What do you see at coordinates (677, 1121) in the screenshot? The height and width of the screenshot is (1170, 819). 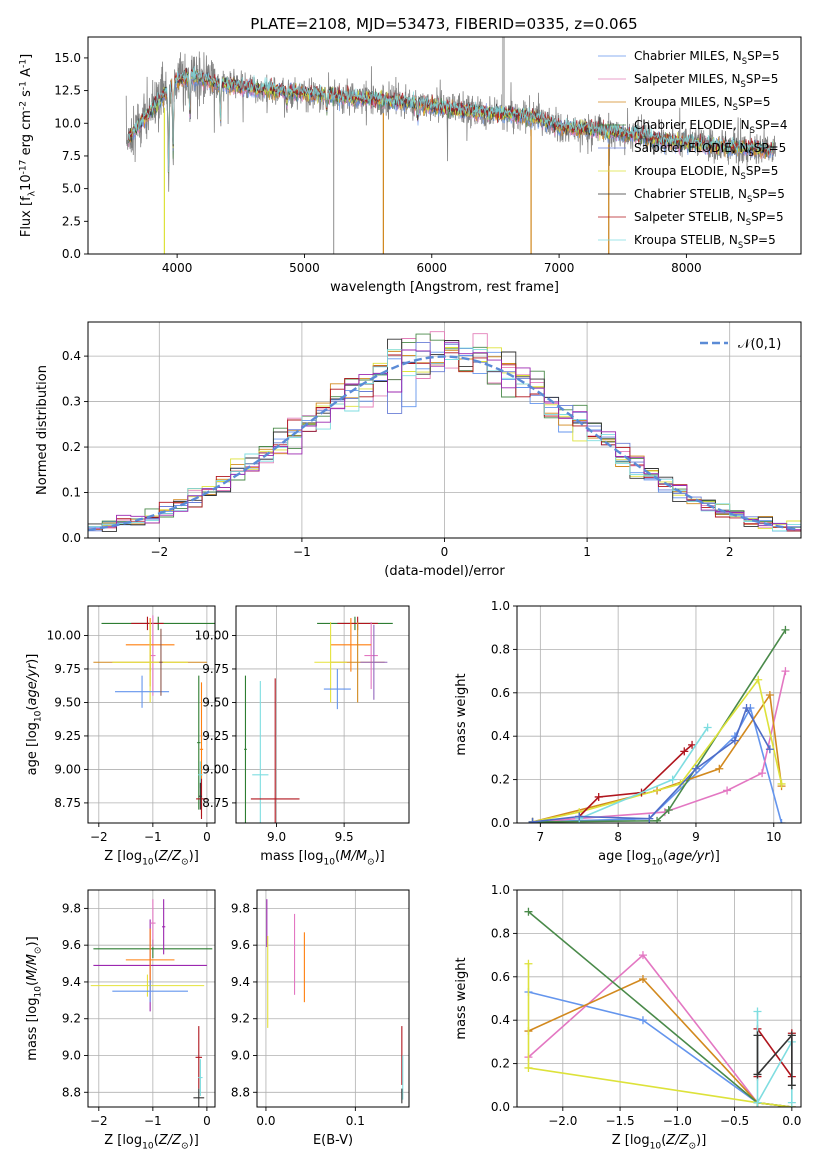 I see `x-tick-label: −1.0` at bounding box center [677, 1121].